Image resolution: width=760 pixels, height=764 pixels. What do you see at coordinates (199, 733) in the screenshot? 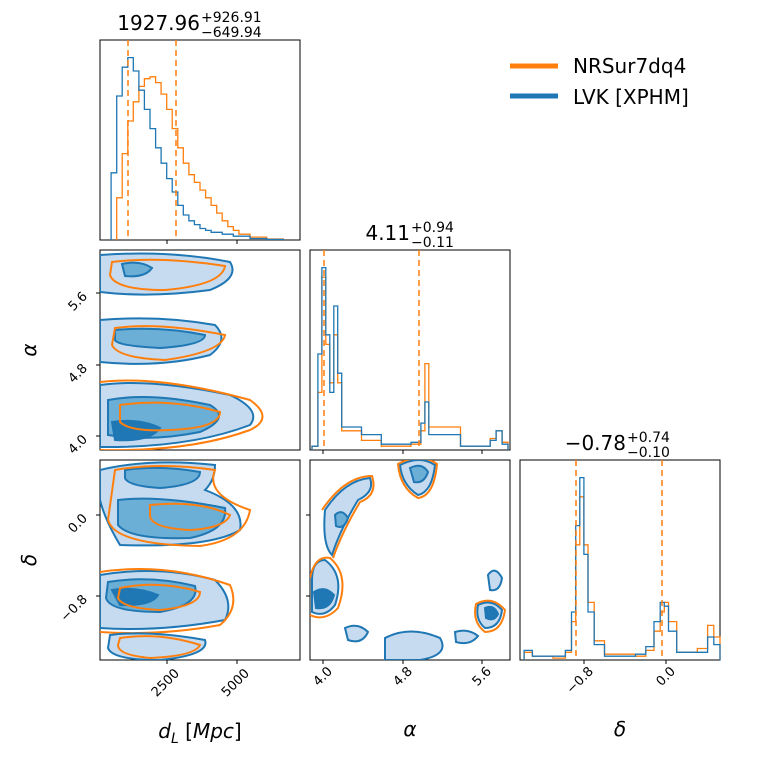
I see `x-axis-label-dL: dL [Mpc]` at bounding box center [199, 733].